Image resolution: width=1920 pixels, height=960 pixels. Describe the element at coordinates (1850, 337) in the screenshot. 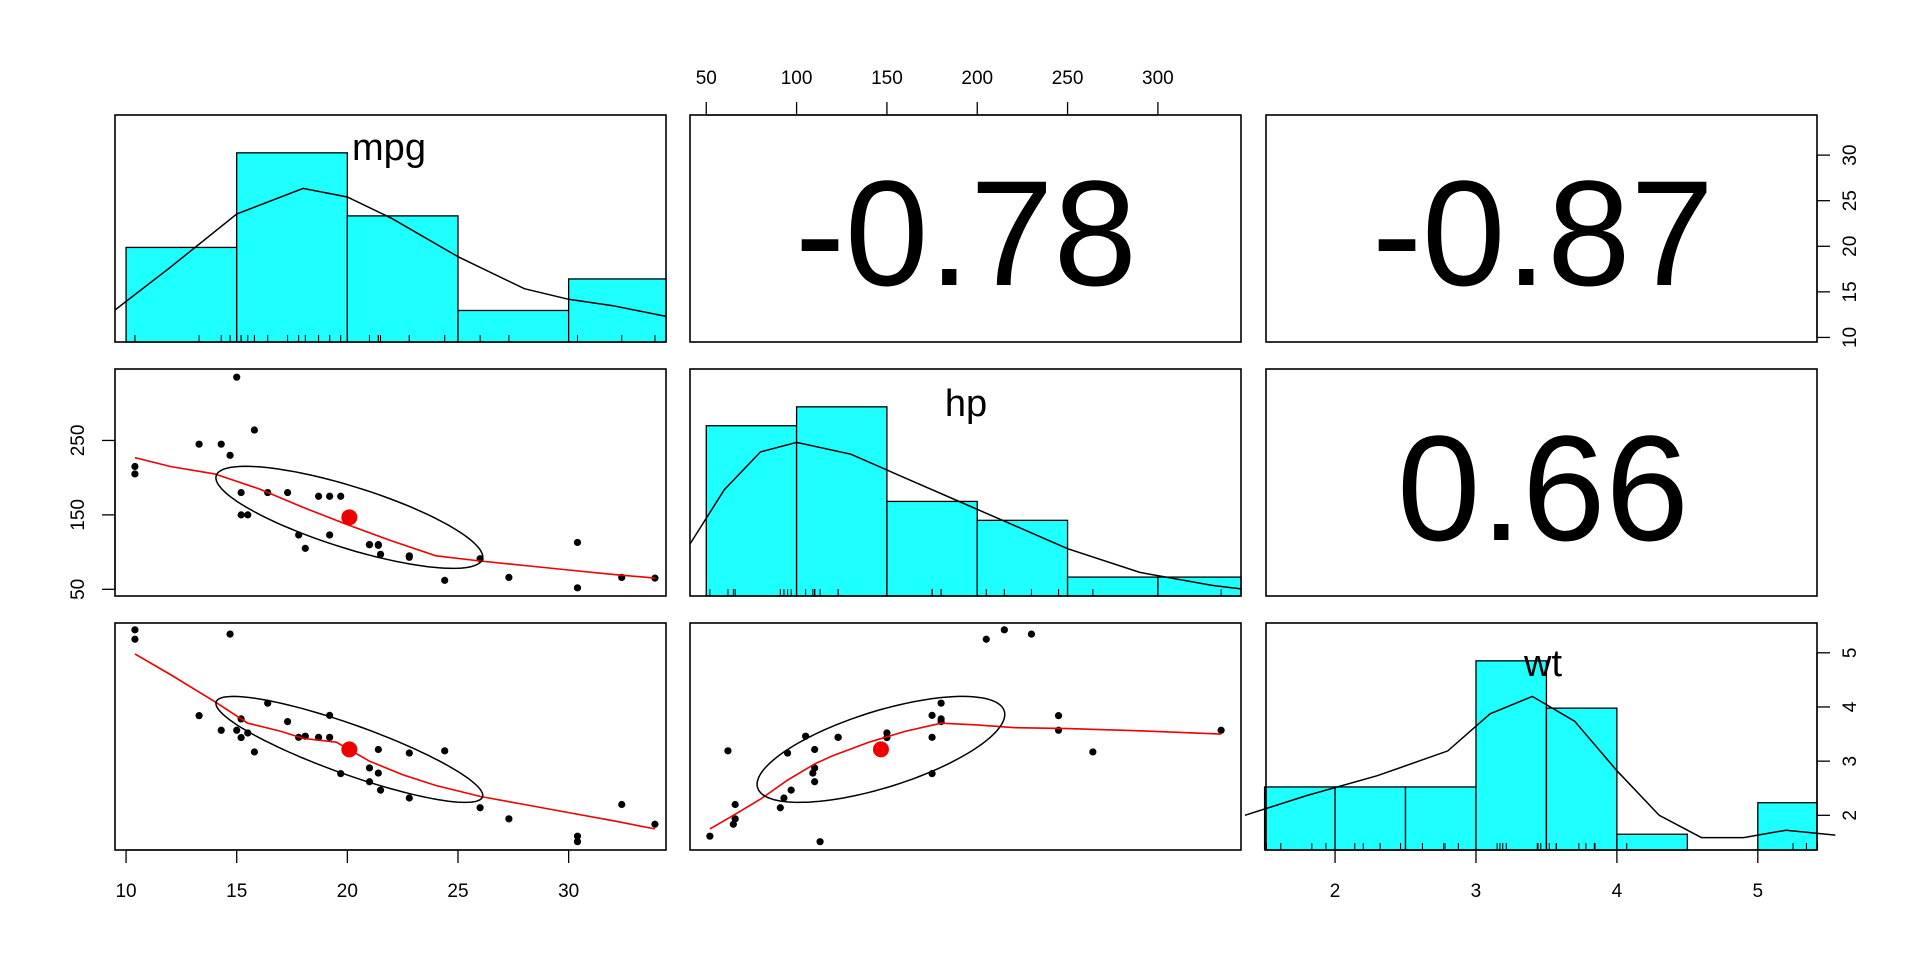

I see `right-tick-label-mpg: 10` at that location.